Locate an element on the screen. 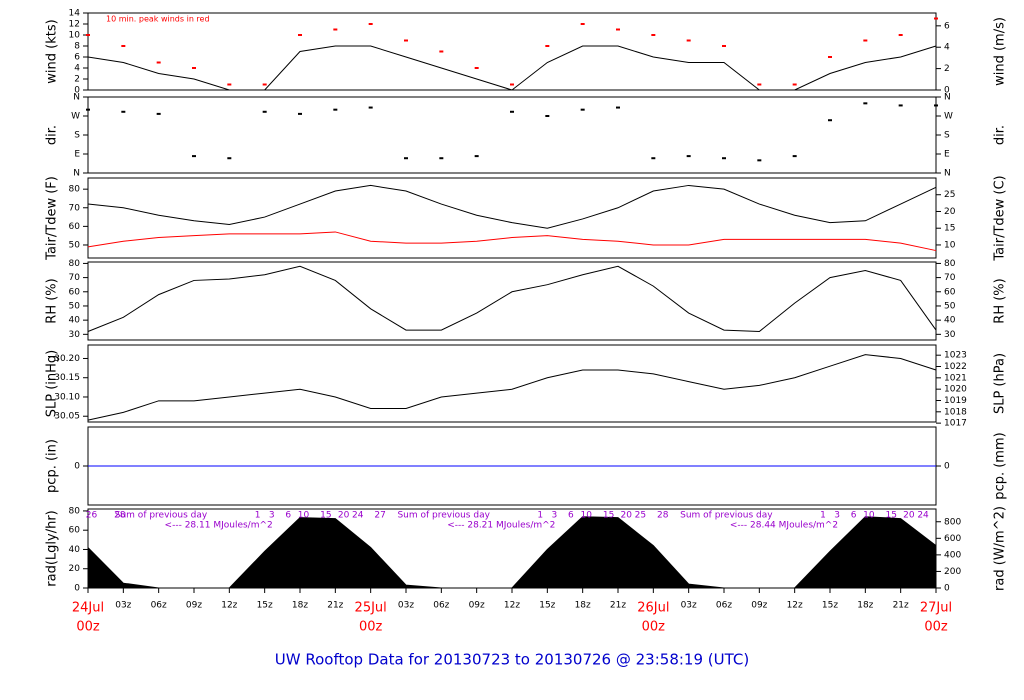 The image size is (1024, 700). y-tick-label: 1022 is located at coordinates (955, 367).